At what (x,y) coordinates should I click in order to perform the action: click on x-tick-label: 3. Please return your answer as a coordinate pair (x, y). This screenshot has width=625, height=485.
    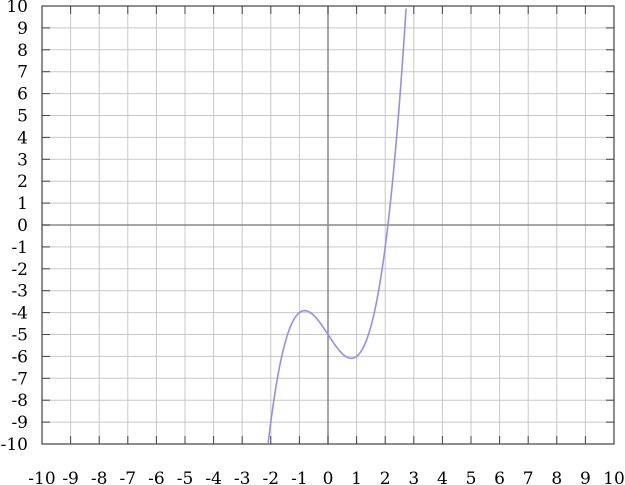
    Looking at the image, I should click on (413, 477).